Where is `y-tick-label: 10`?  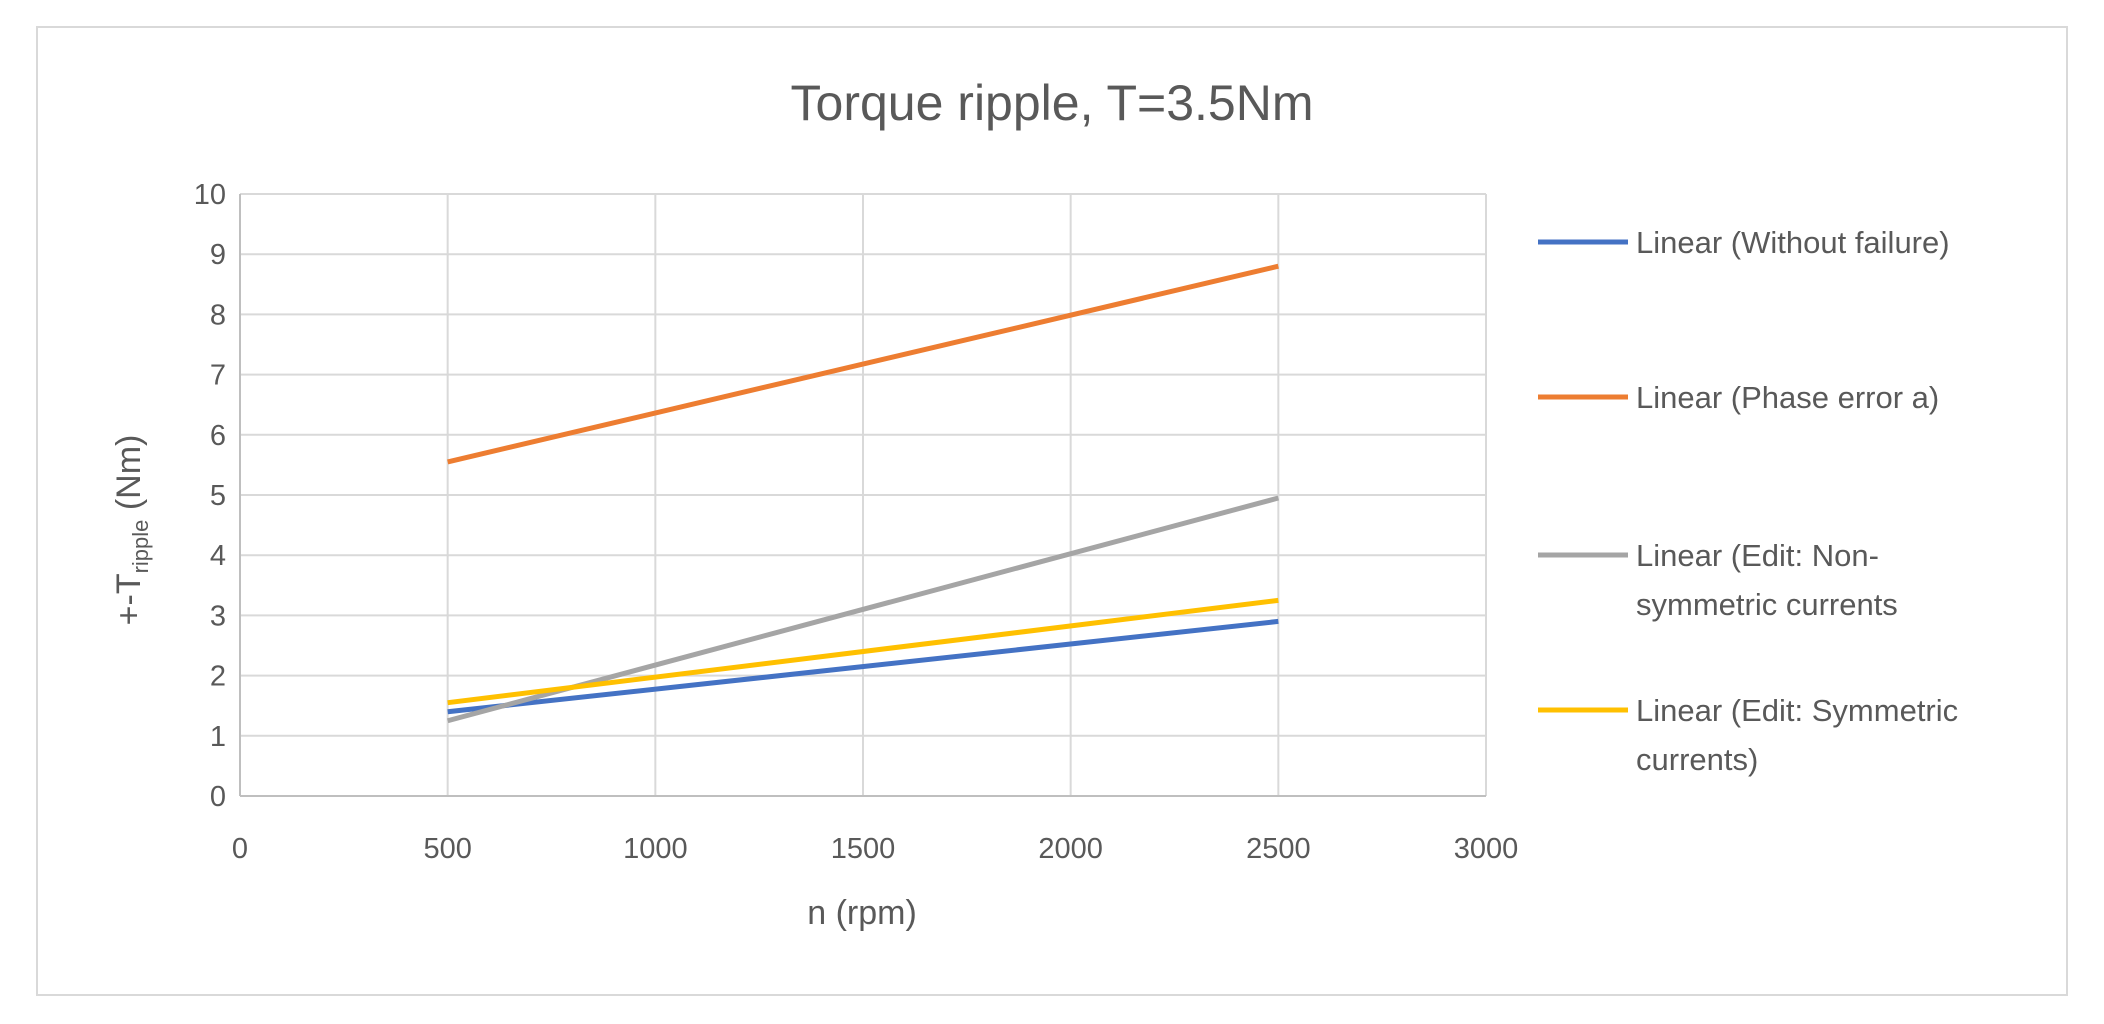
y-tick-label: 10 is located at coordinates (210, 195).